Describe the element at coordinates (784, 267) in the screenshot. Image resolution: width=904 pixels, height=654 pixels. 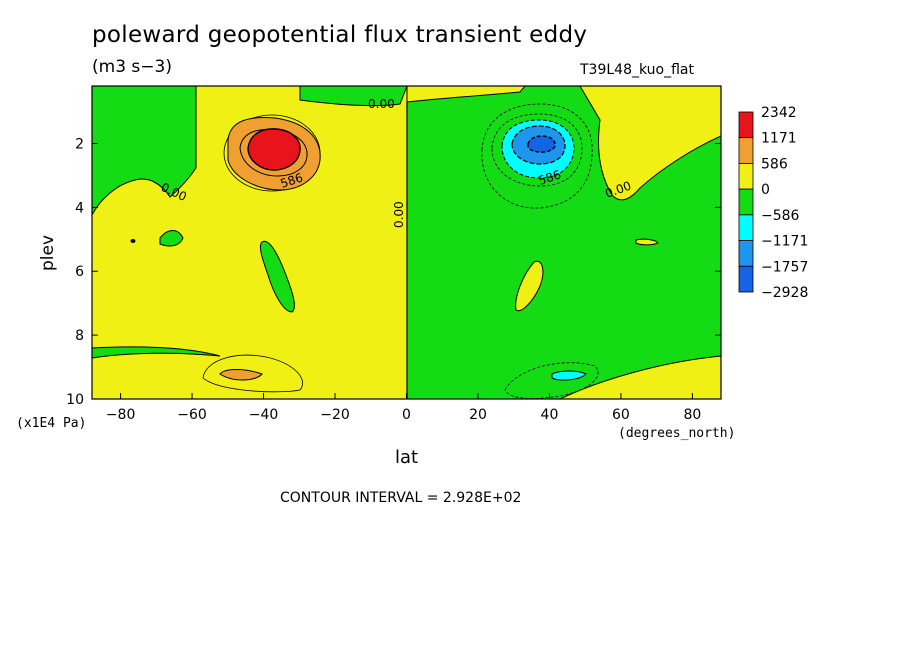
I see `legend-label: −1757` at that location.